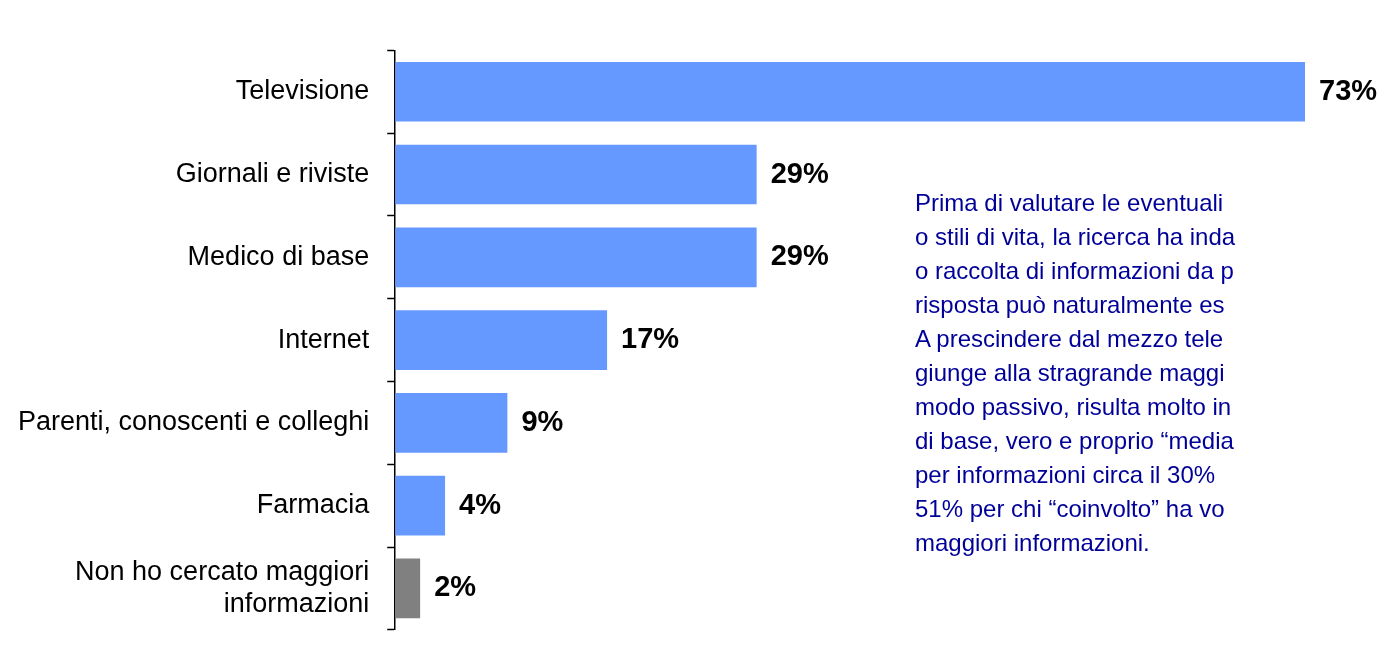  What do you see at coordinates (1070, 203) in the screenshot?
I see `annotation: Prima di valutare le eventuali` at bounding box center [1070, 203].